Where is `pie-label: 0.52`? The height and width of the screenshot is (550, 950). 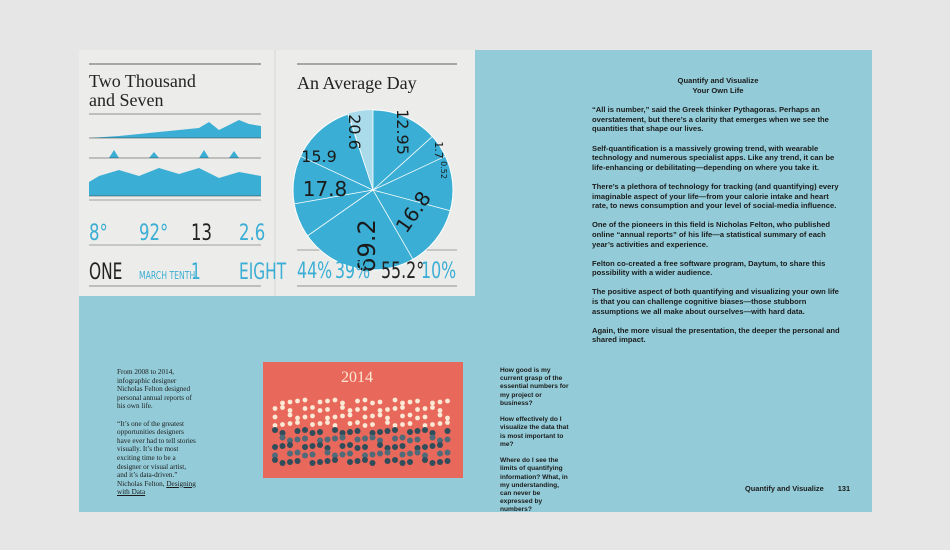
pie-label: 0.52 is located at coordinates (443, 170).